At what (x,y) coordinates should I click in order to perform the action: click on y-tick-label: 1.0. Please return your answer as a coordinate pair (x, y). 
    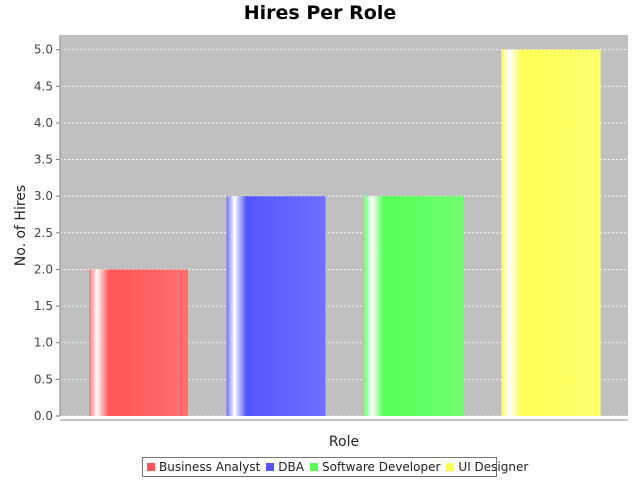
    Looking at the image, I should click on (43, 343).